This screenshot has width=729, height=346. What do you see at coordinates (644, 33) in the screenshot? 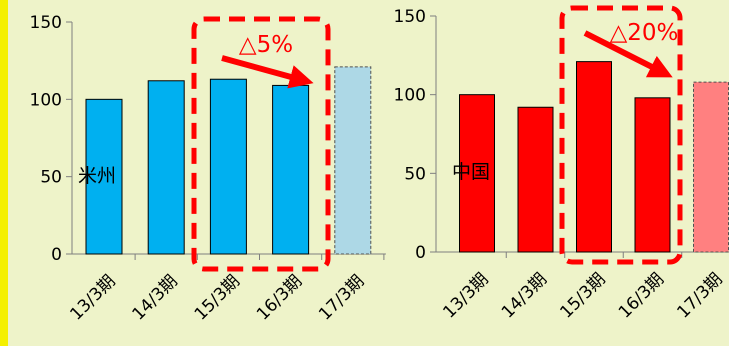
I see `change-annotation: △20%` at bounding box center [644, 33].